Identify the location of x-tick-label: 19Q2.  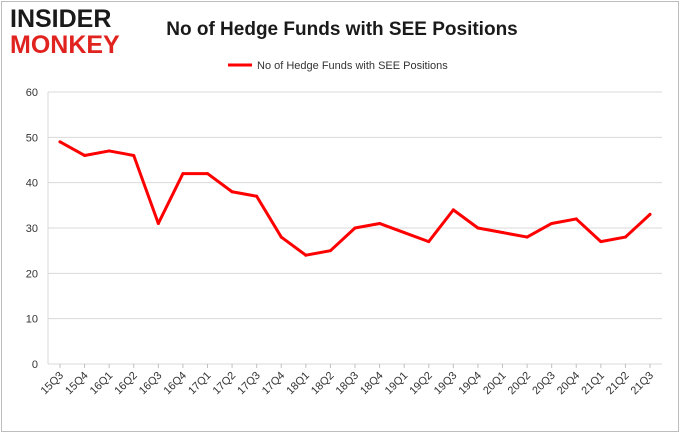
(421, 384).